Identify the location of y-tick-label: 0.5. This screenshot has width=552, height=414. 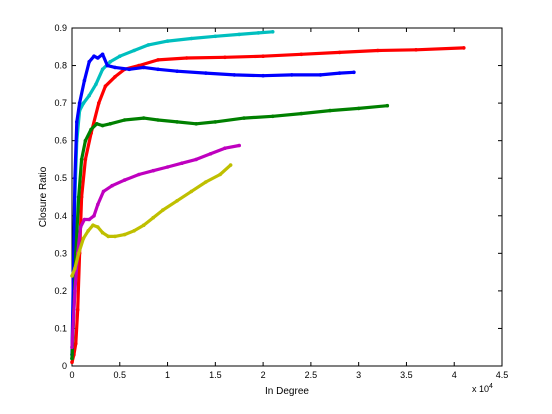
(60, 178).